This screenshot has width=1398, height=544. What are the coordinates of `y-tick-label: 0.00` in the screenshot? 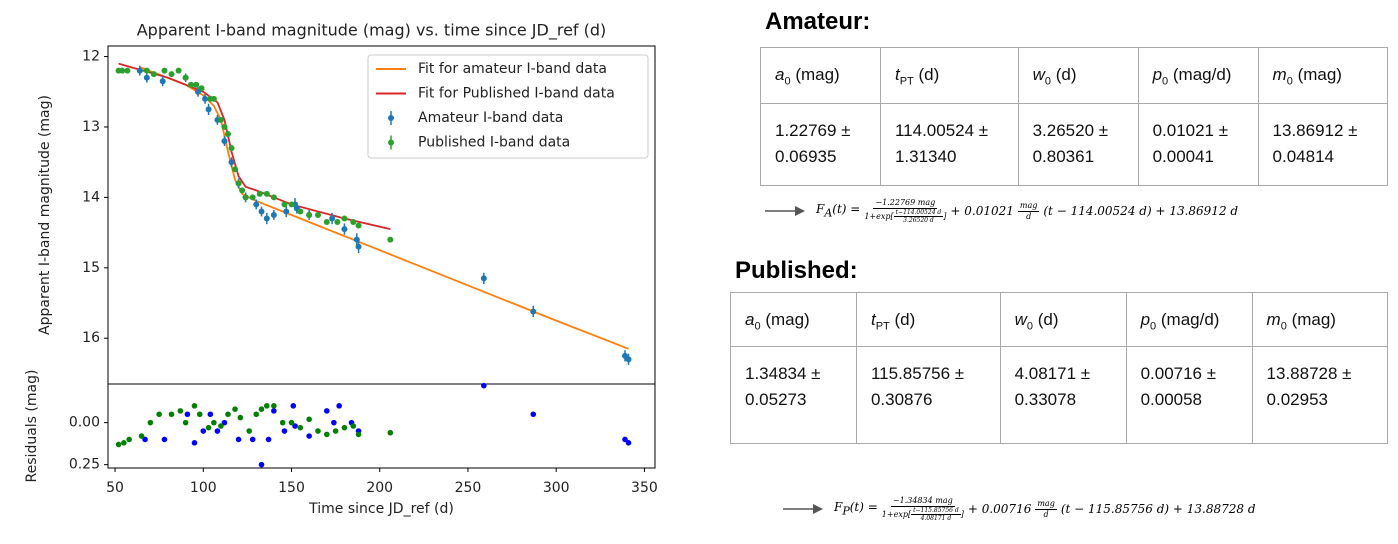 It's located at (84, 423).